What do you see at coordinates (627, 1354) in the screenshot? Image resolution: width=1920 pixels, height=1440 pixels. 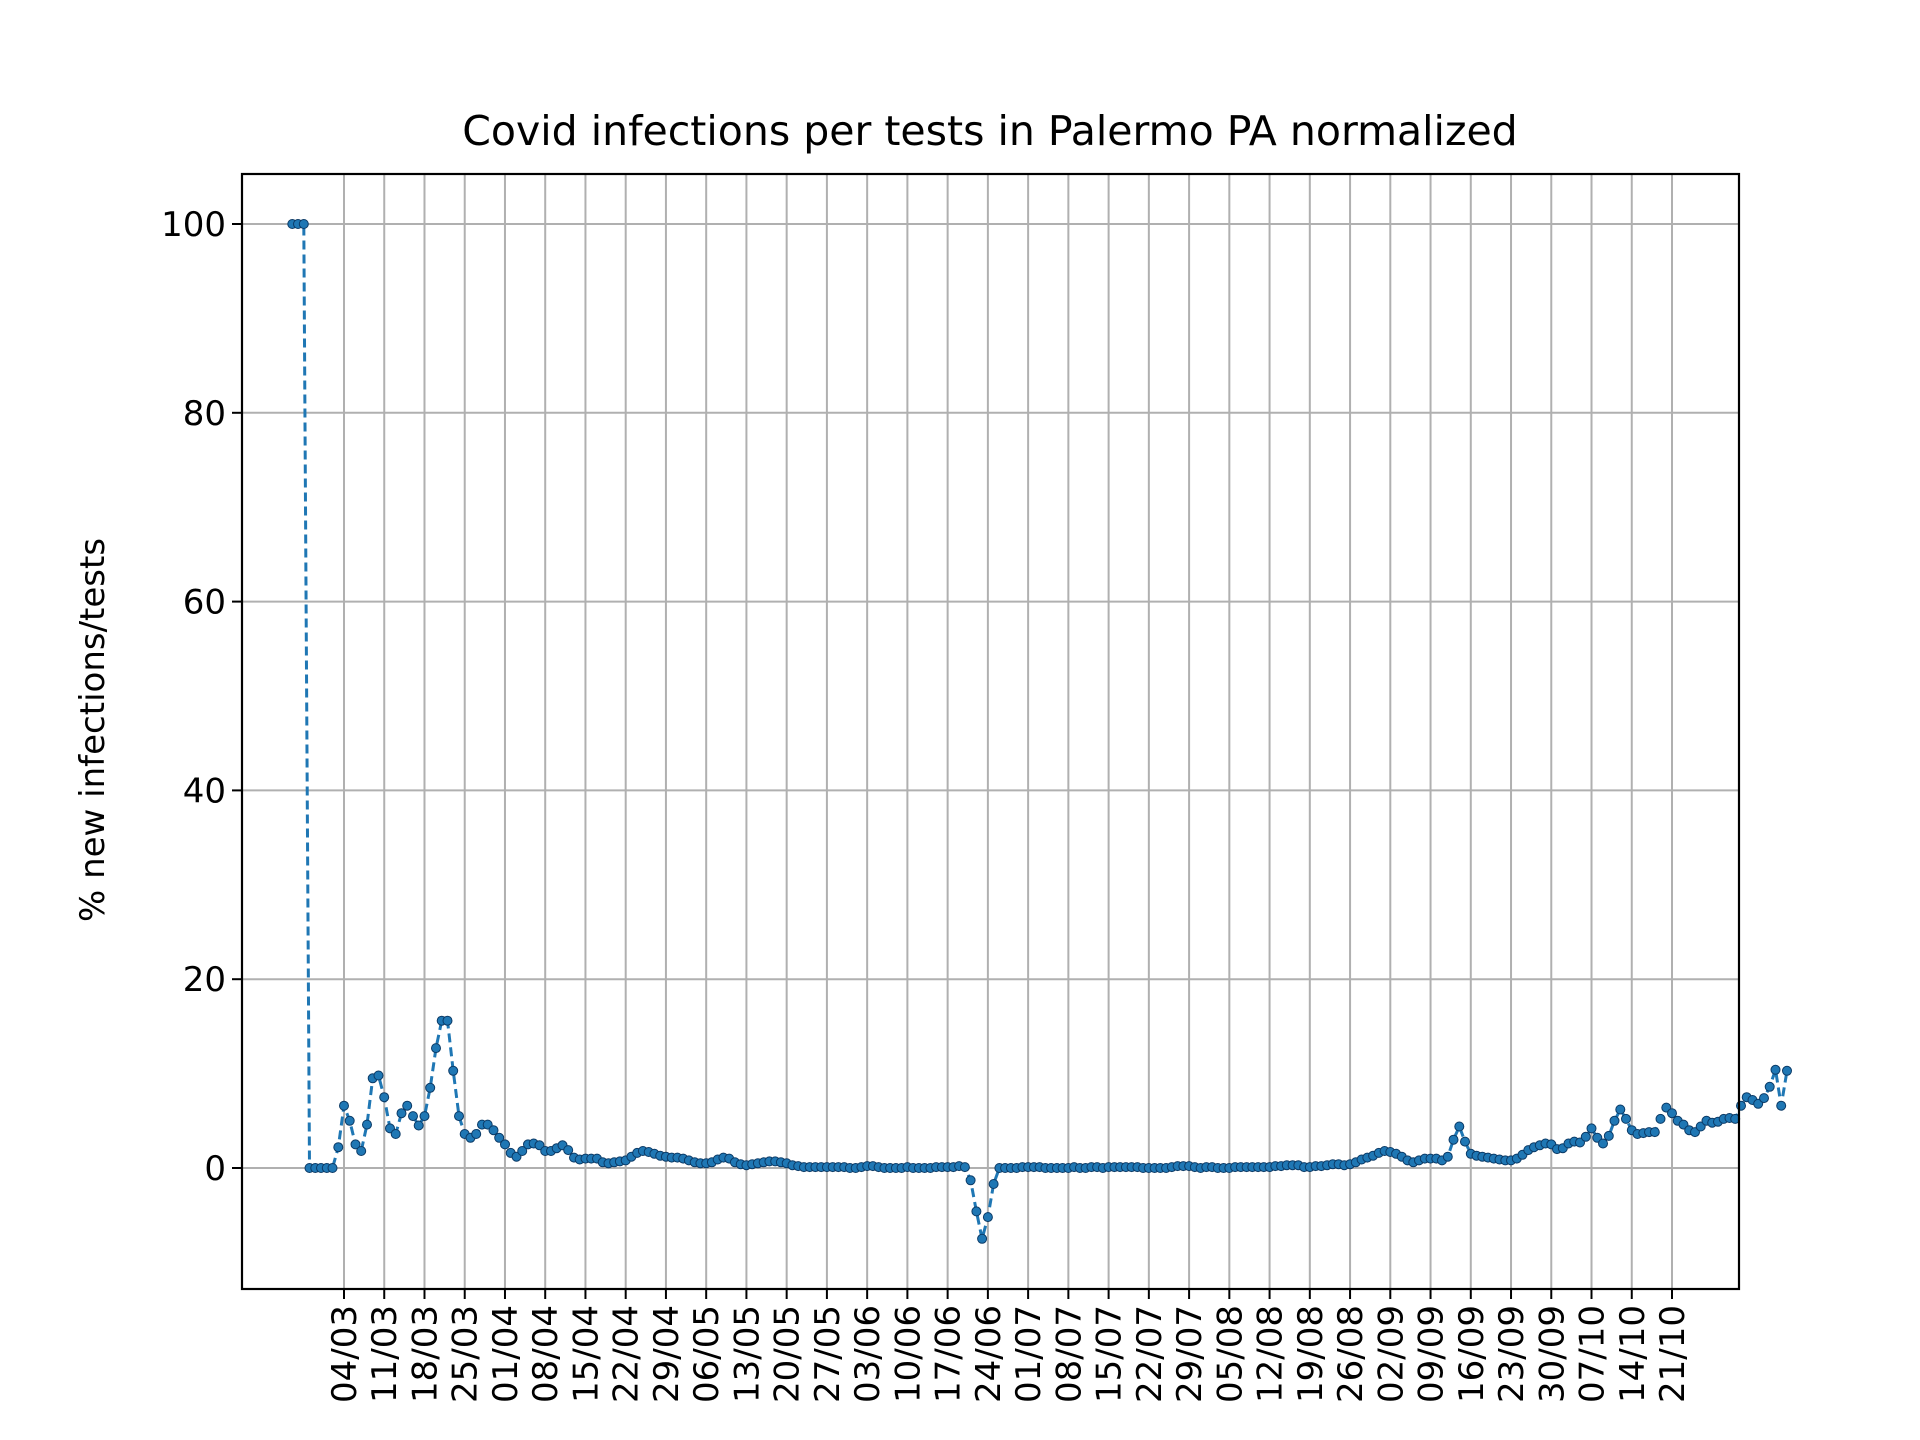 I see `x-tick-label: 22/04` at bounding box center [627, 1354].